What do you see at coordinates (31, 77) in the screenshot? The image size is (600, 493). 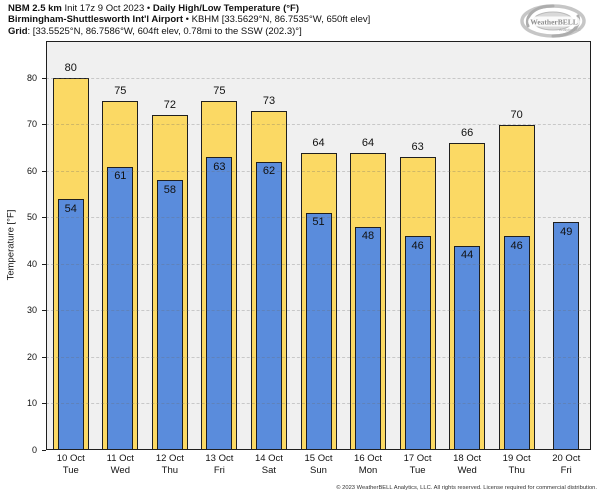 I see `y-tick-label: 80` at bounding box center [31, 77].